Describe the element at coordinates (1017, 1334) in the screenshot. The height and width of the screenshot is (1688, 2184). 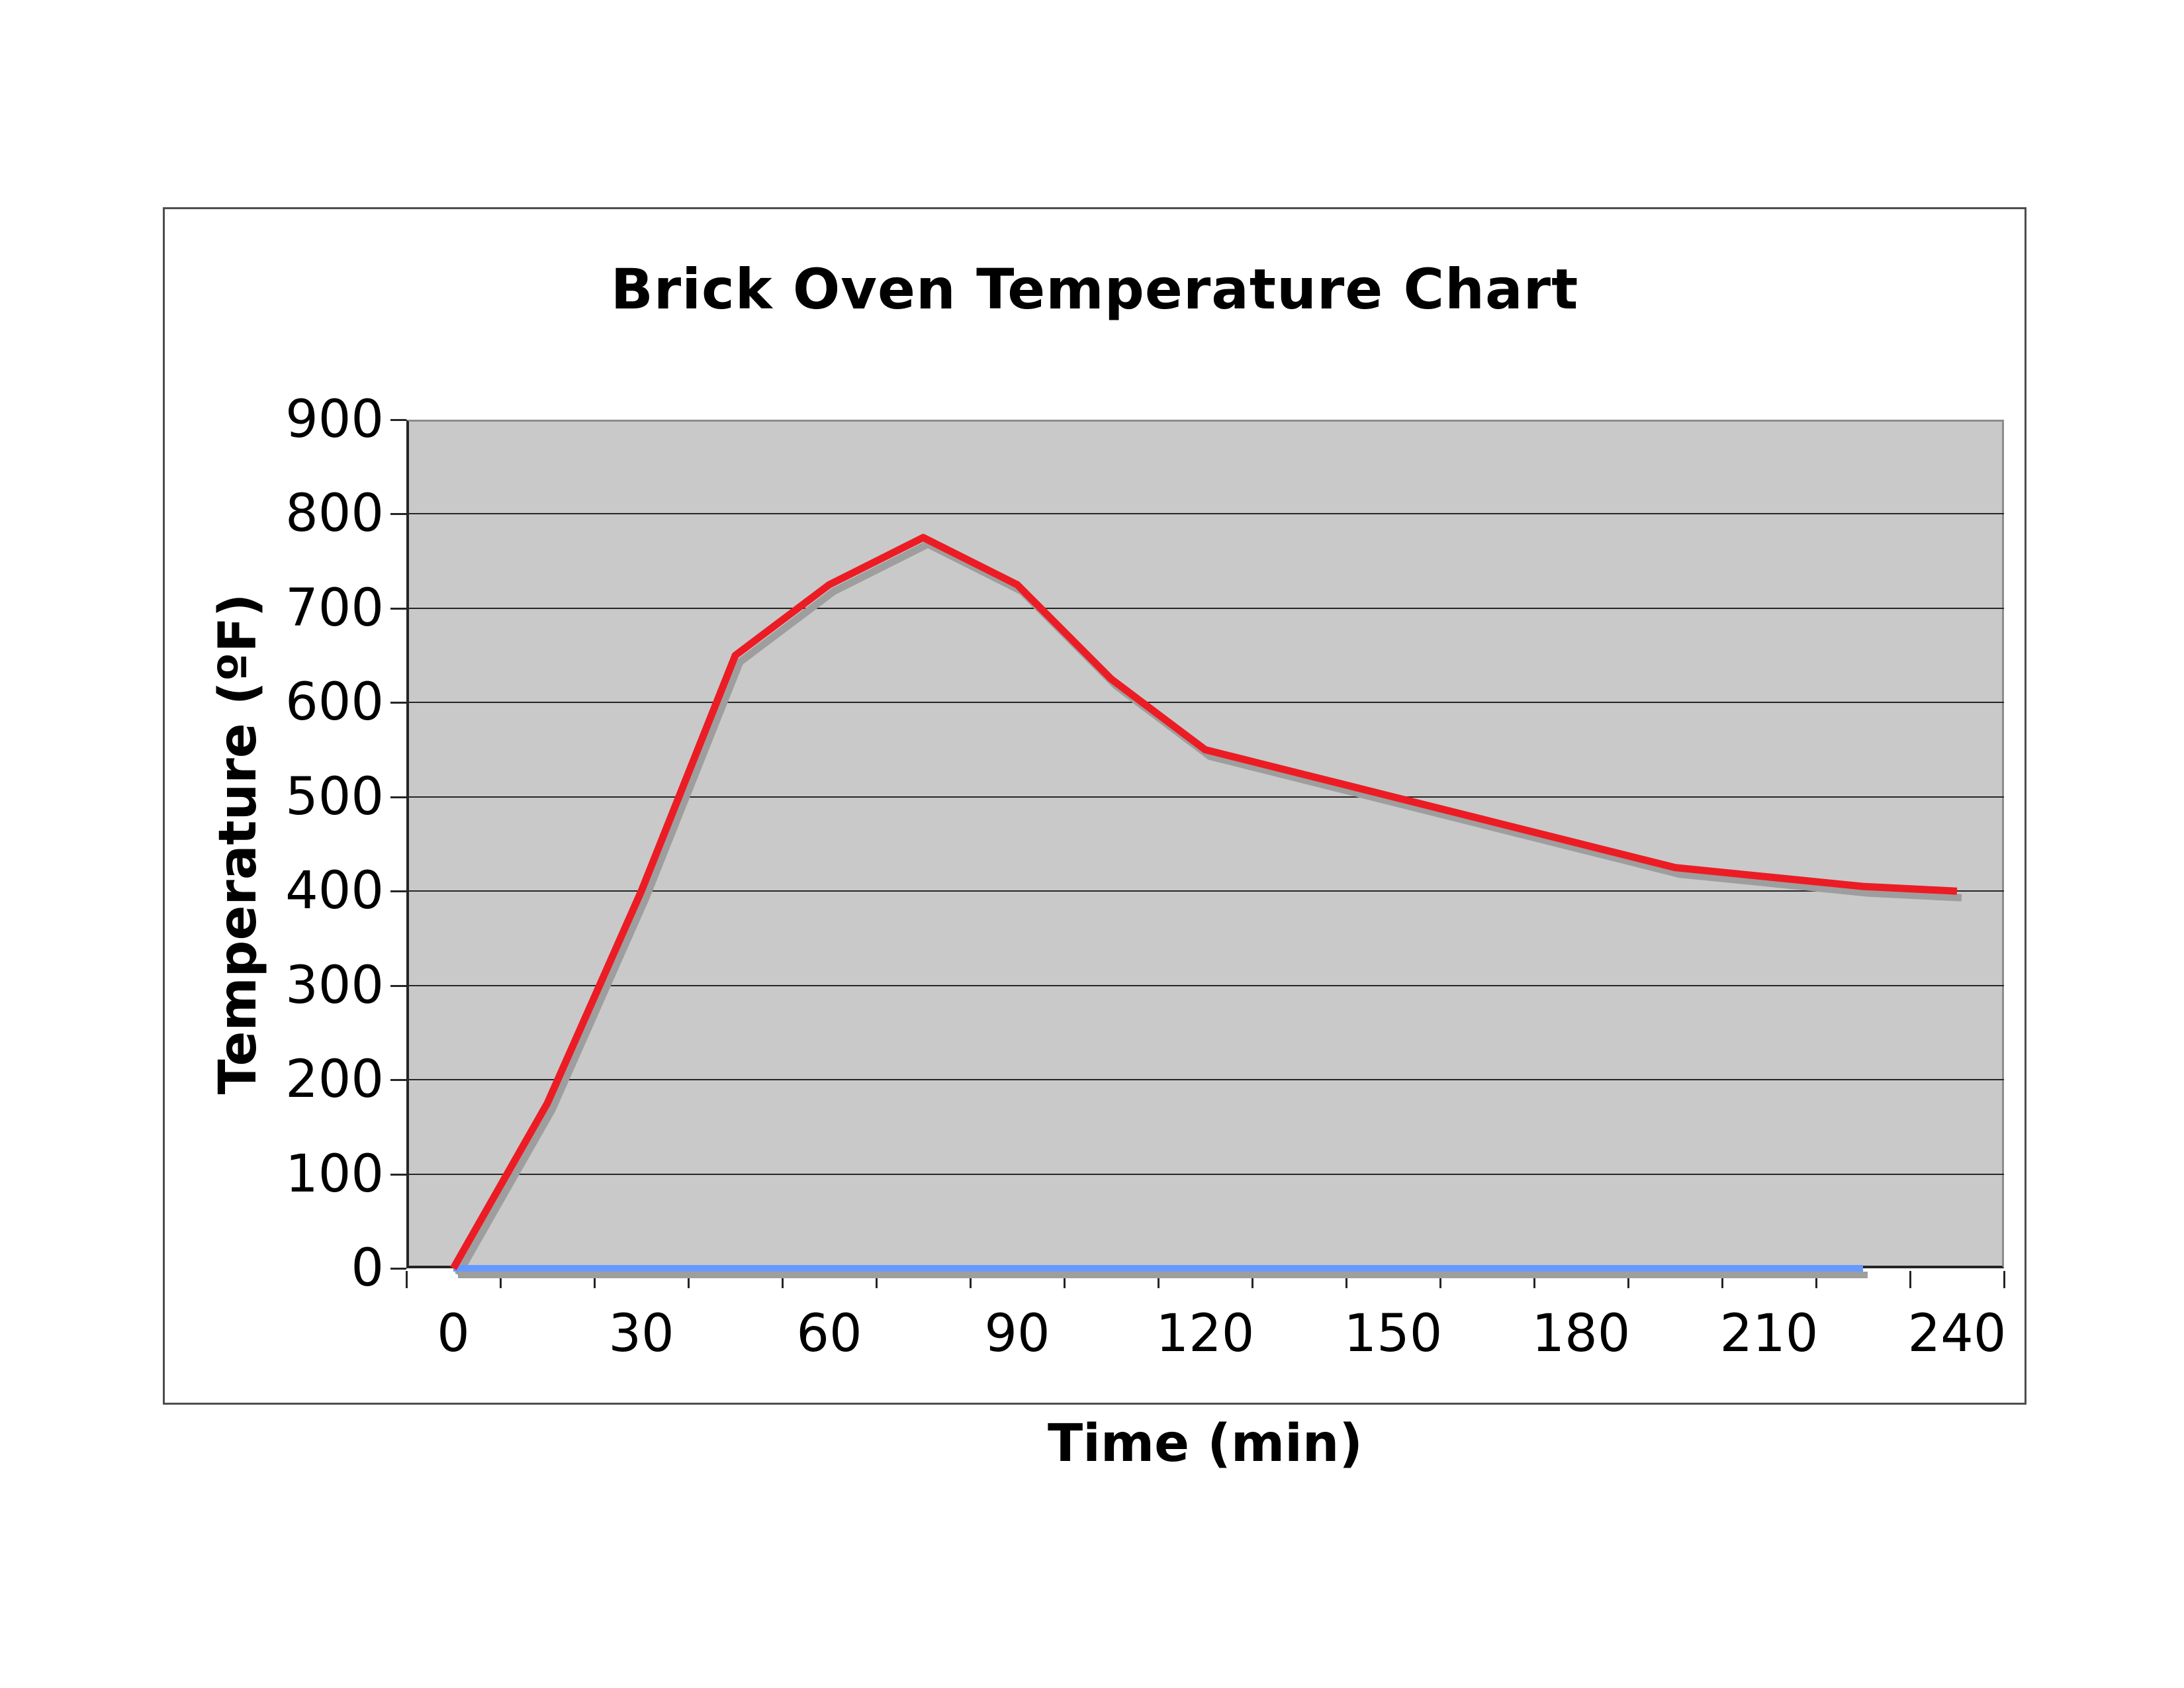
I see `x-tick-label: 90` at that location.